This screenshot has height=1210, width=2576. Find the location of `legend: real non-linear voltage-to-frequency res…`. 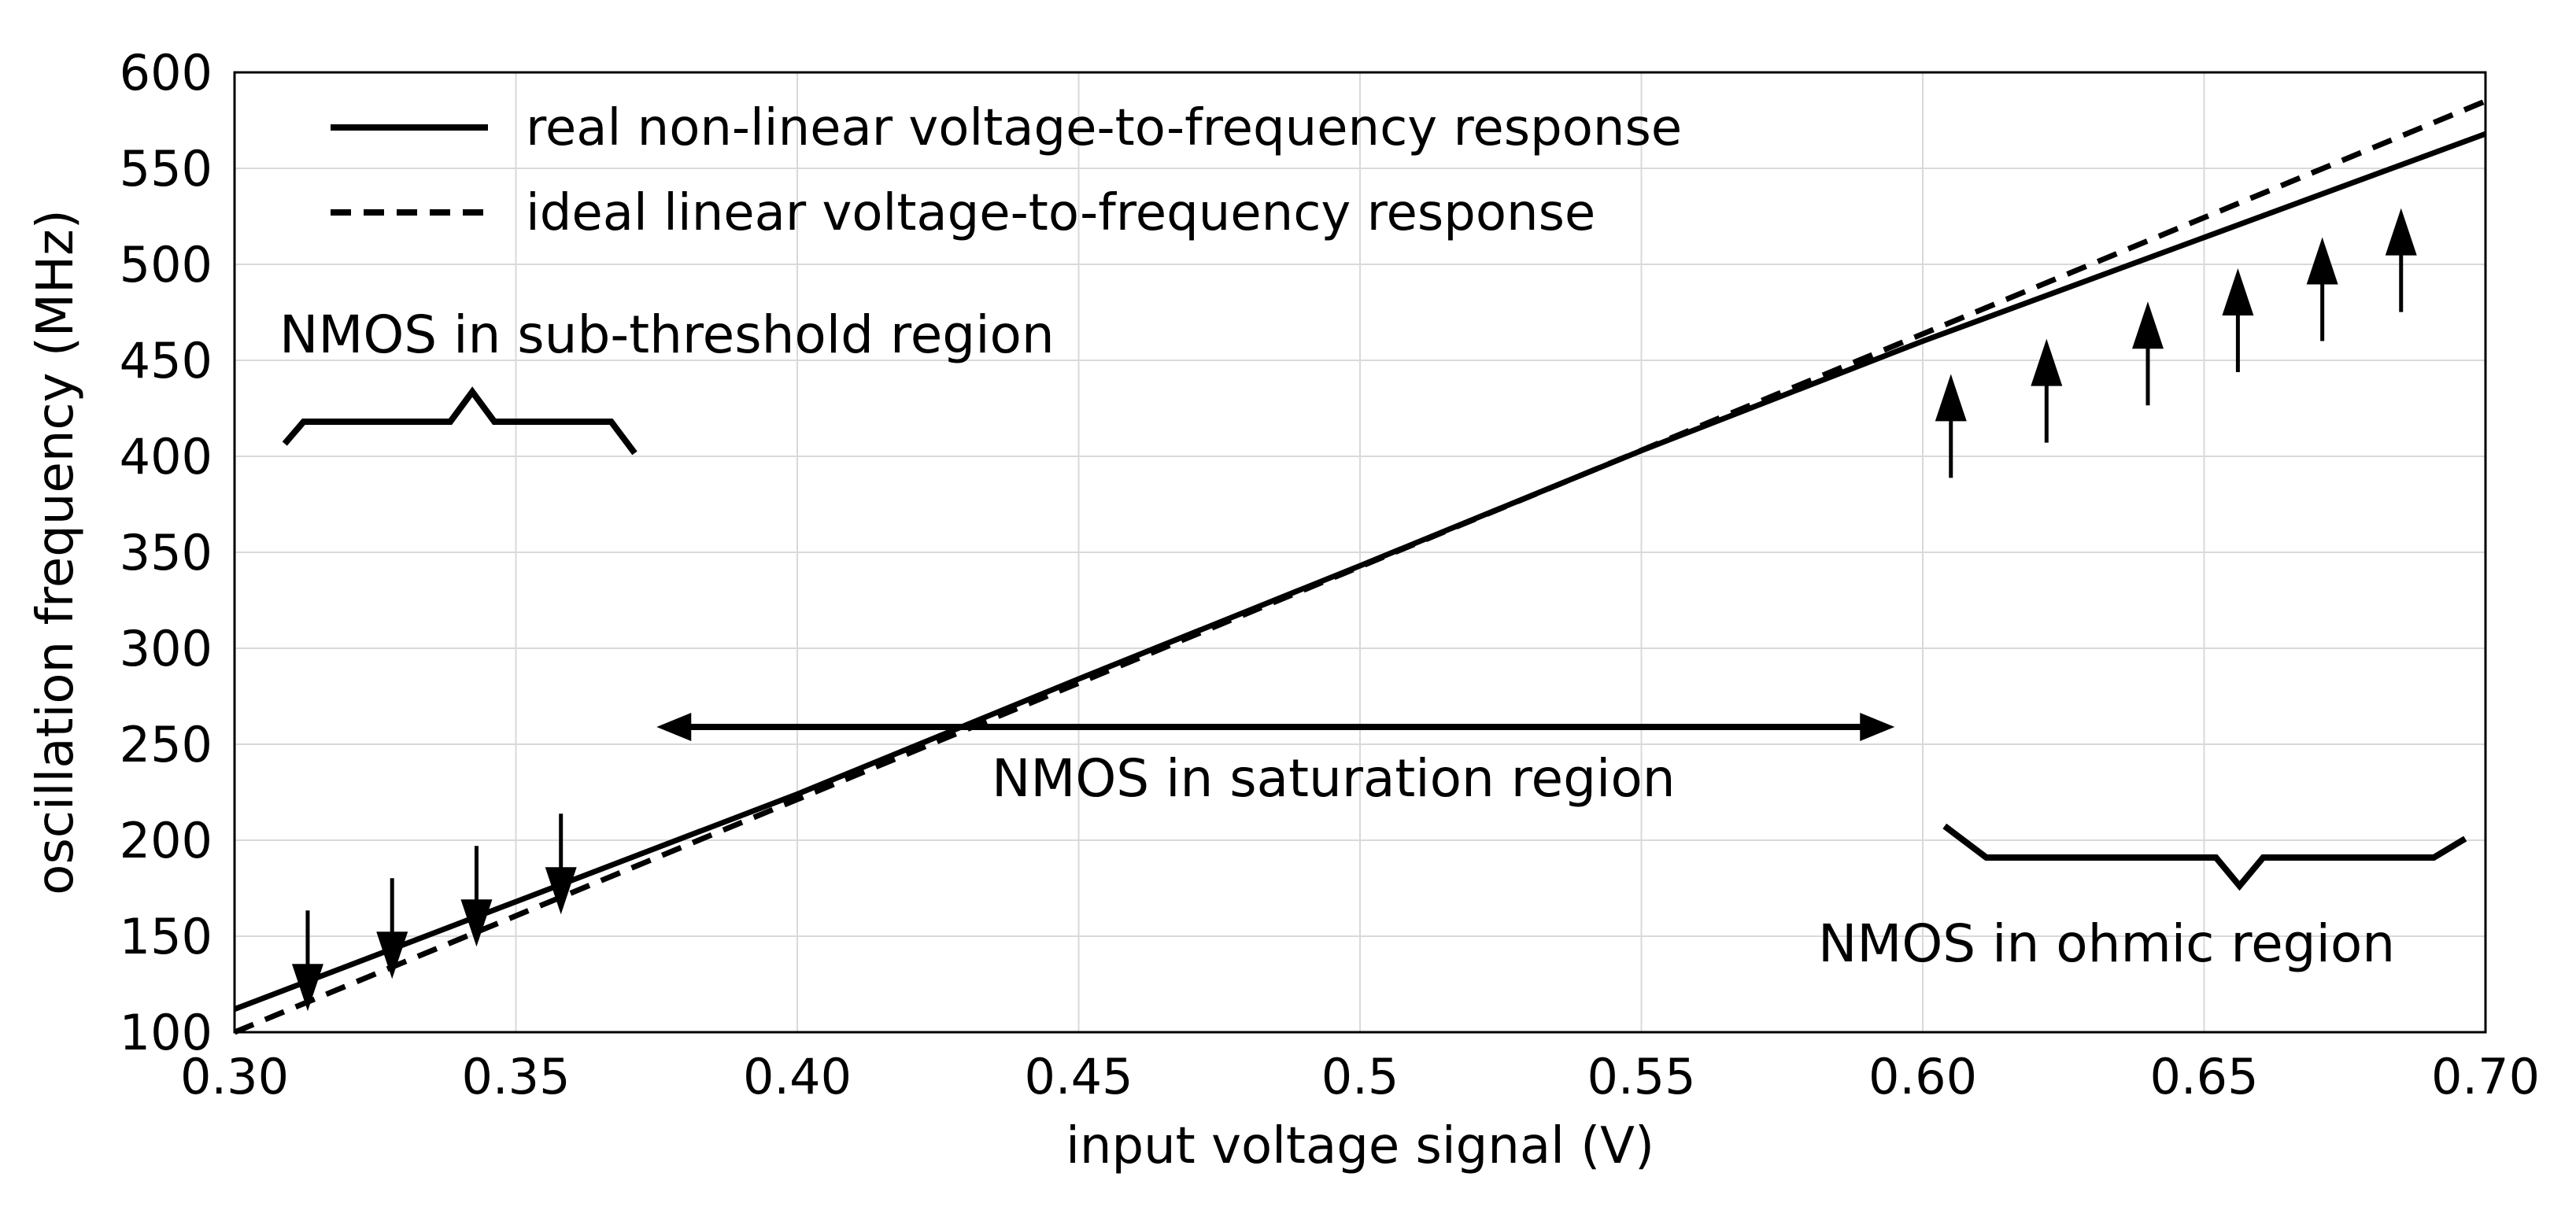

legend: real non-linear voltage-to-frequency res… is located at coordinates (1006, 170).